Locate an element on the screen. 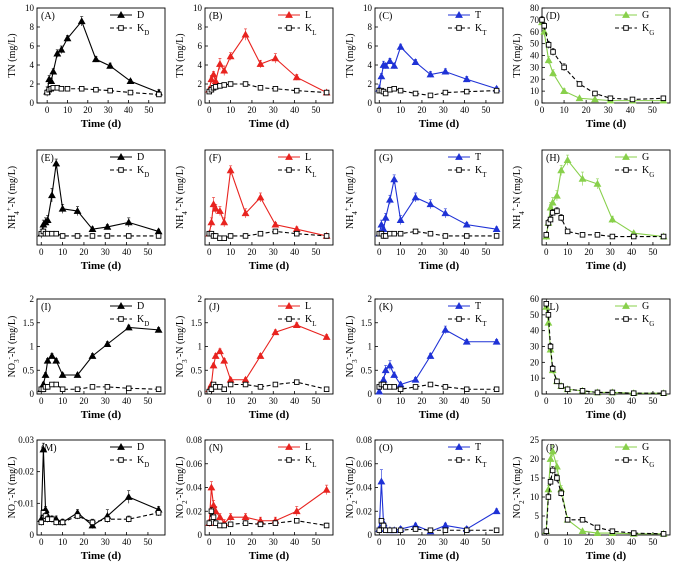 The height and width of the screenshot is (576, 685). legend-entry: KL is located at coordinates (297, 462).